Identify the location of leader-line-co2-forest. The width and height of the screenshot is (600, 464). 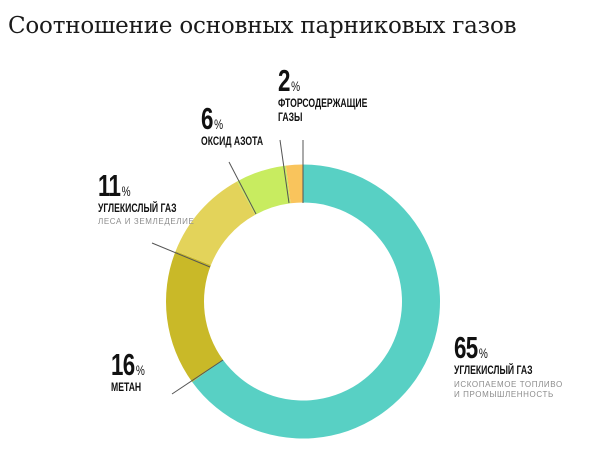
(181, 255).